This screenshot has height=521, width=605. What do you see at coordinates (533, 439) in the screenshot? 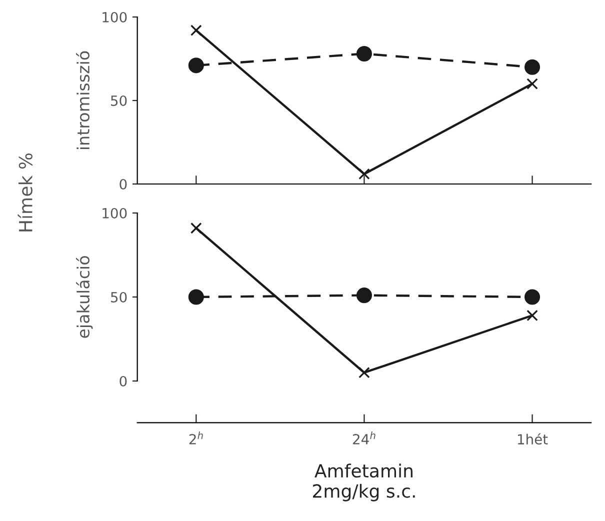
I see `x-tick-label: 1hét` at bounding box center [533, 439].